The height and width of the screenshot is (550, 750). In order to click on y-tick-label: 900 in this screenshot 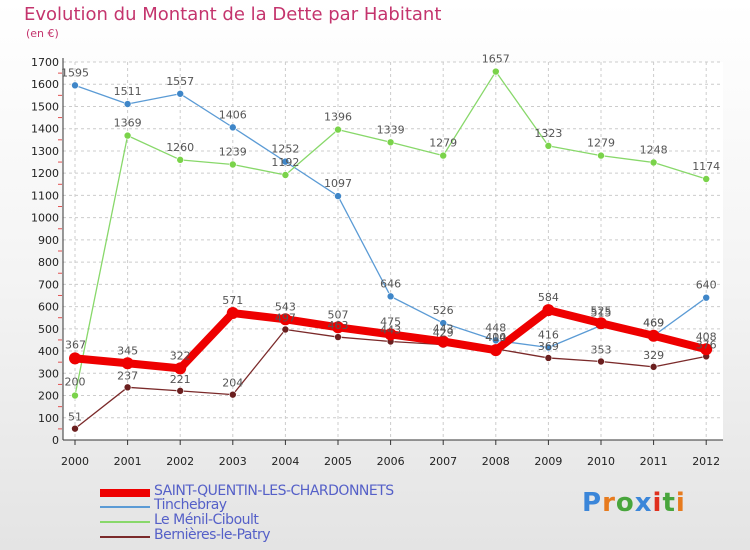, I will do `click(48, 240)`.